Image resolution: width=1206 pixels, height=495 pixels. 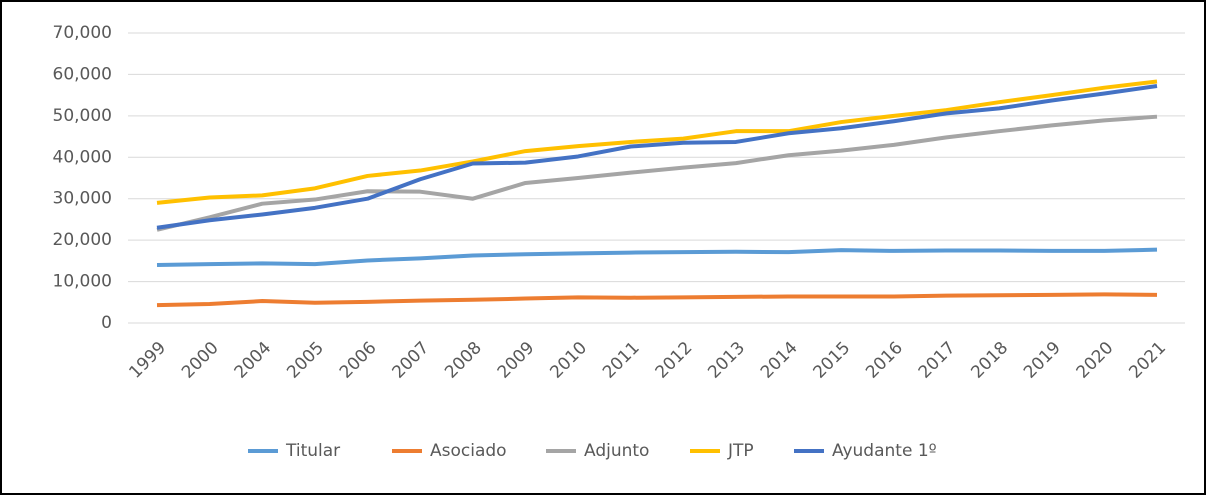 What do you see at coordinates (106, 323) in the screenshot?
I see `y-tick-label: 0` at bounding box center [106, 323].